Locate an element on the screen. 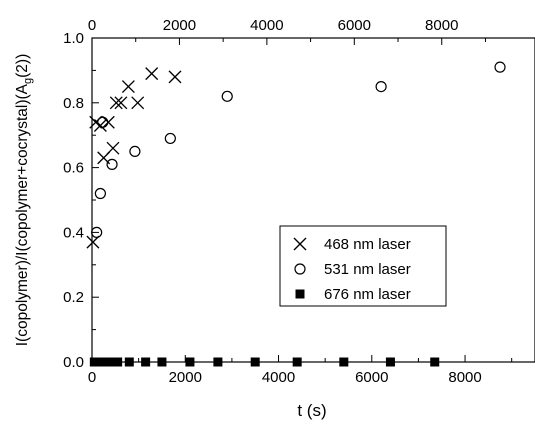  legend: 468 nm laser 531 nm laser 676 nm laser is located at coordinates (363, 266).